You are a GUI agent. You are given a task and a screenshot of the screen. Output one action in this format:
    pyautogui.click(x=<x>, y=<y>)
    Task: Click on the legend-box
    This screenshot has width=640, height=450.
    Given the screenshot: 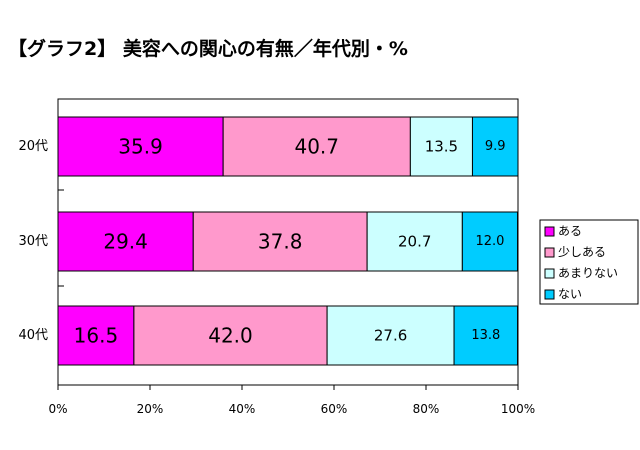 What is the action you would take?
    pyautogui.click(x=589, y=262)
    